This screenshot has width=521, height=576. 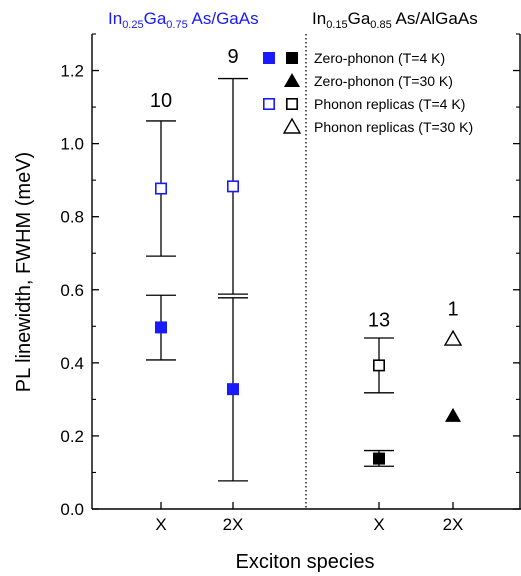 What do you see at coordinates (72, 217) in the screenshot?
I see `y-tick-label: 0.8` at bounding box center [72, 217].